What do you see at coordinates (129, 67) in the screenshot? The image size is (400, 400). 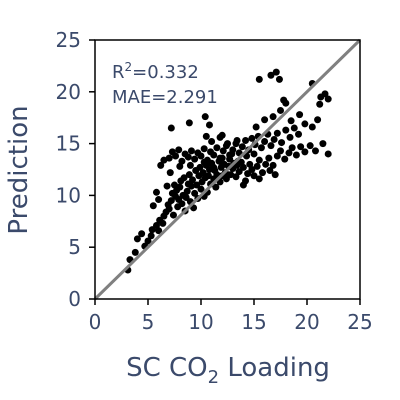 I see `r2-superscript: 2` at bounding box center [129, 67].